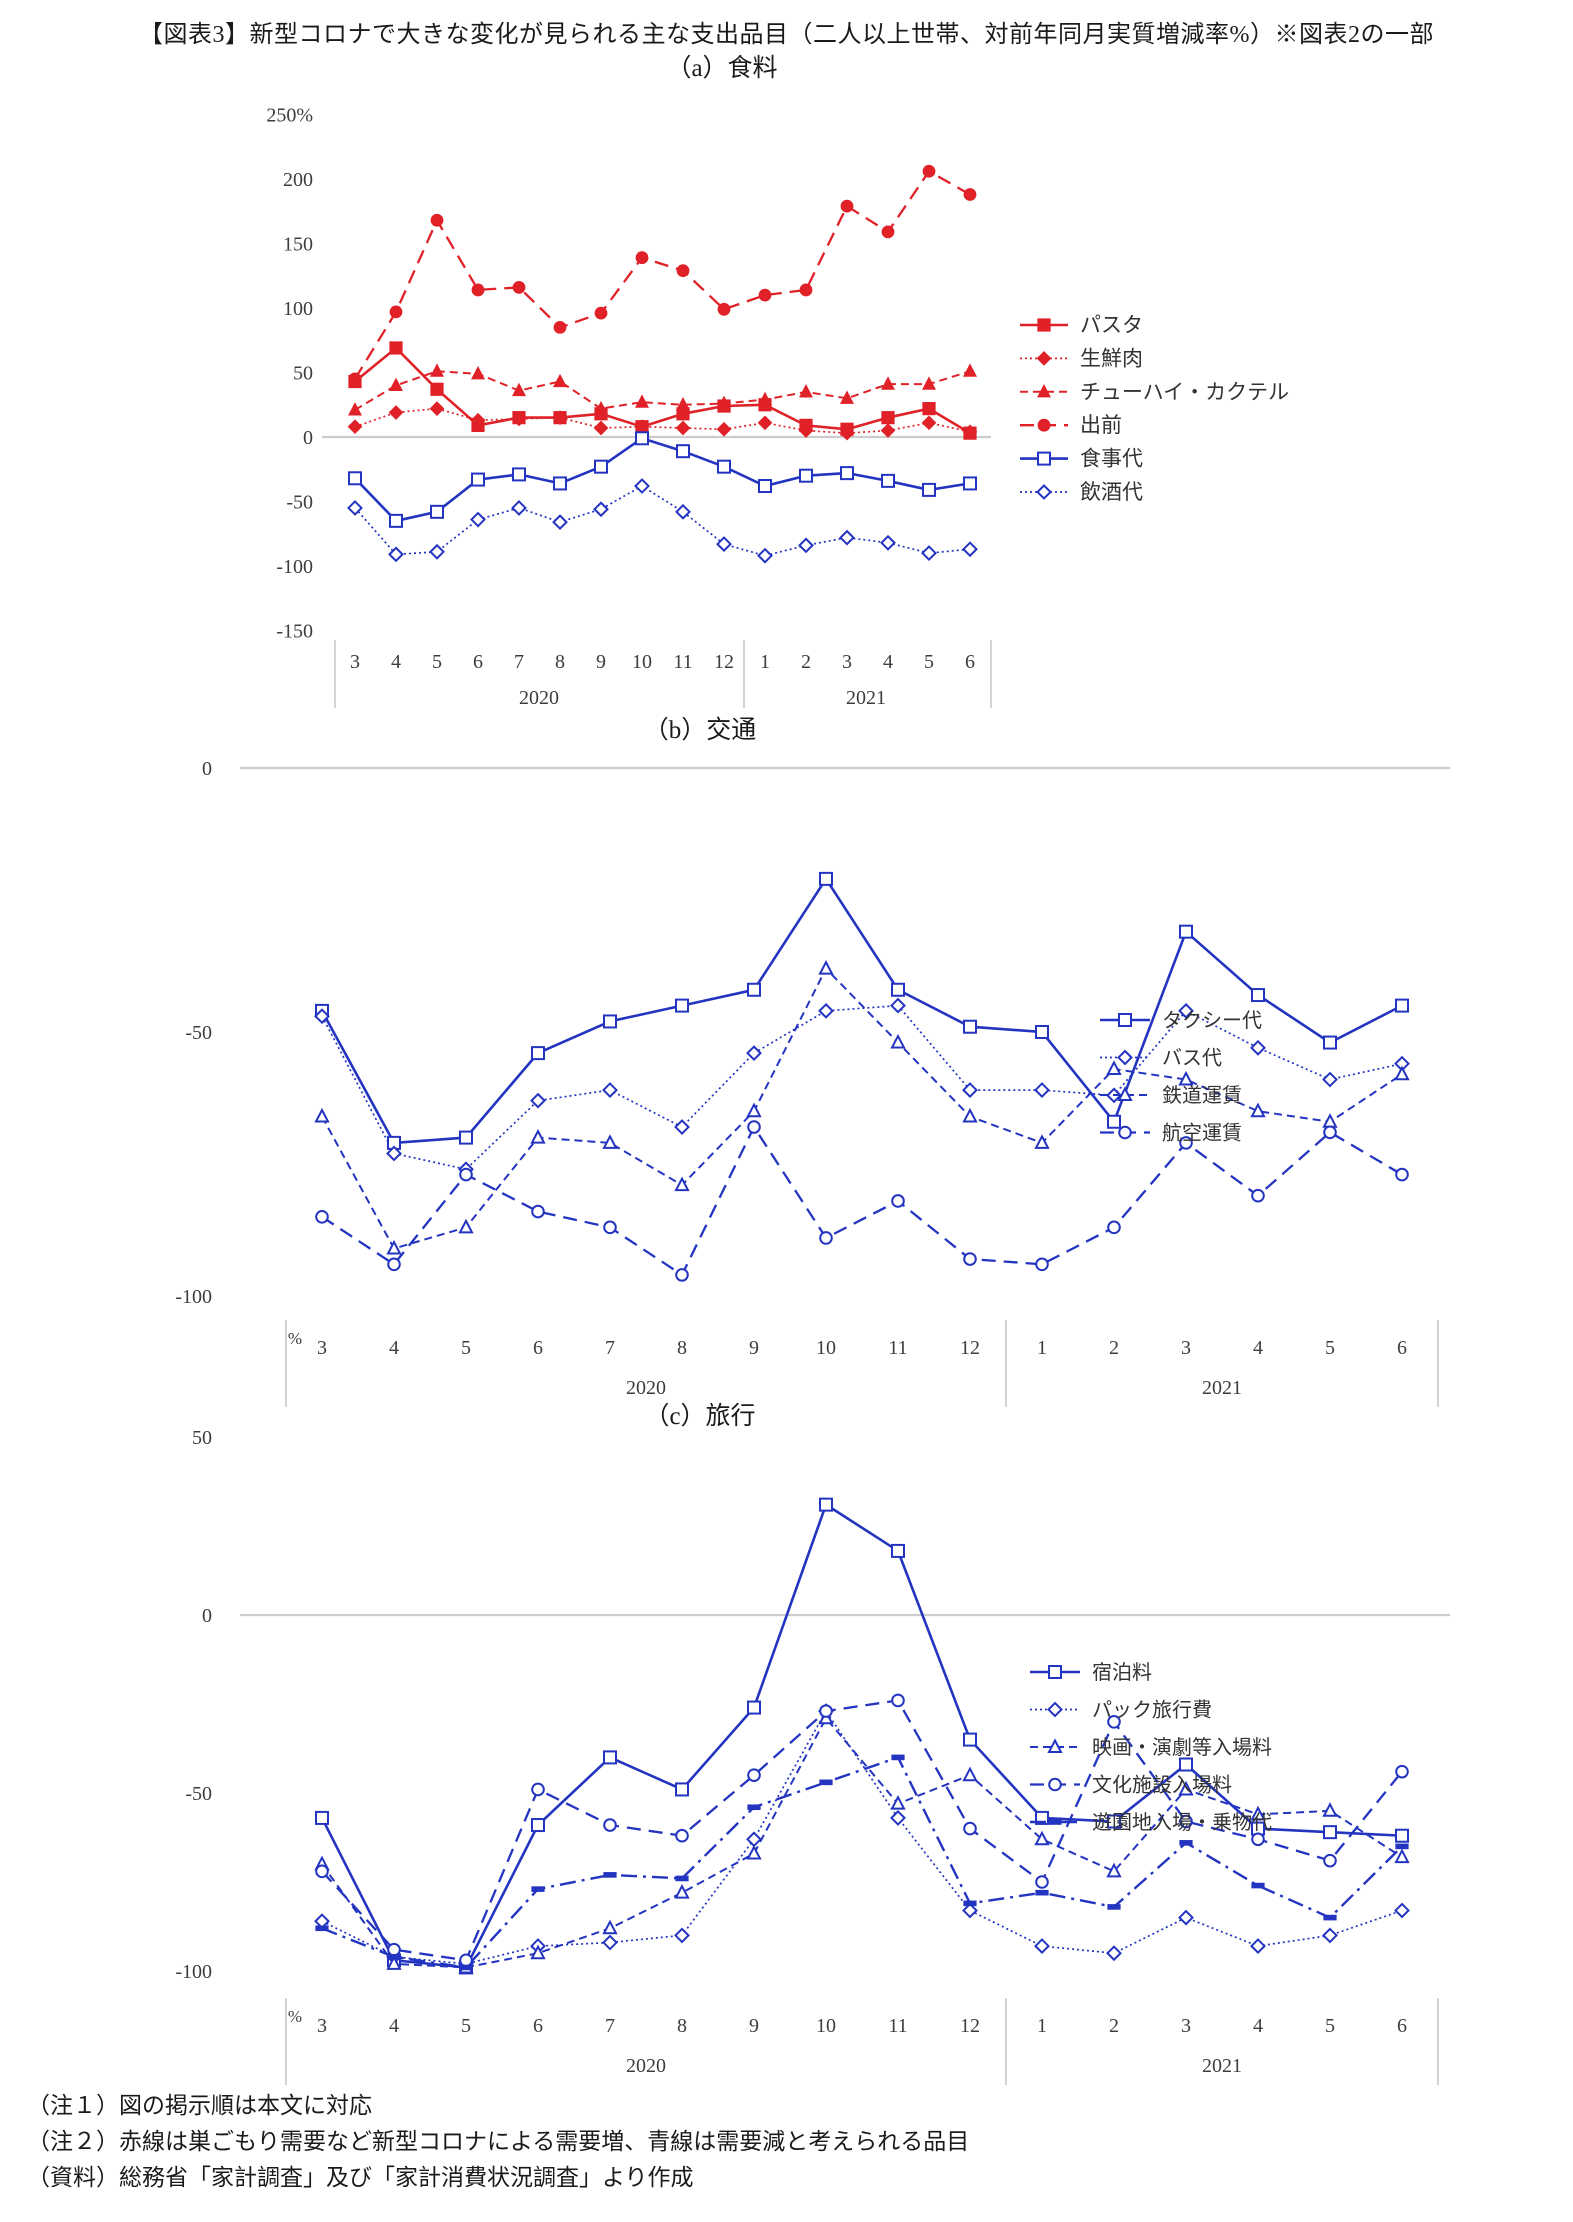 The width and height of the screenshot is (1573, 2222). What do you see at coordinates (298, 245) in the screenshot?
I see `axis-label: 150` at bounding box center [298, 245].